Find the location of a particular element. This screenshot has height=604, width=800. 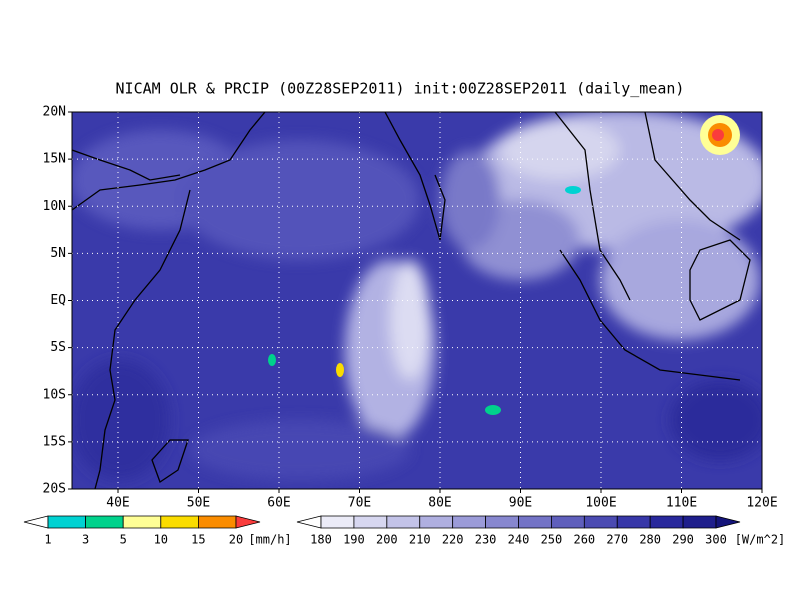

colorbar-label: 280 is located at coordinates (650, 540).